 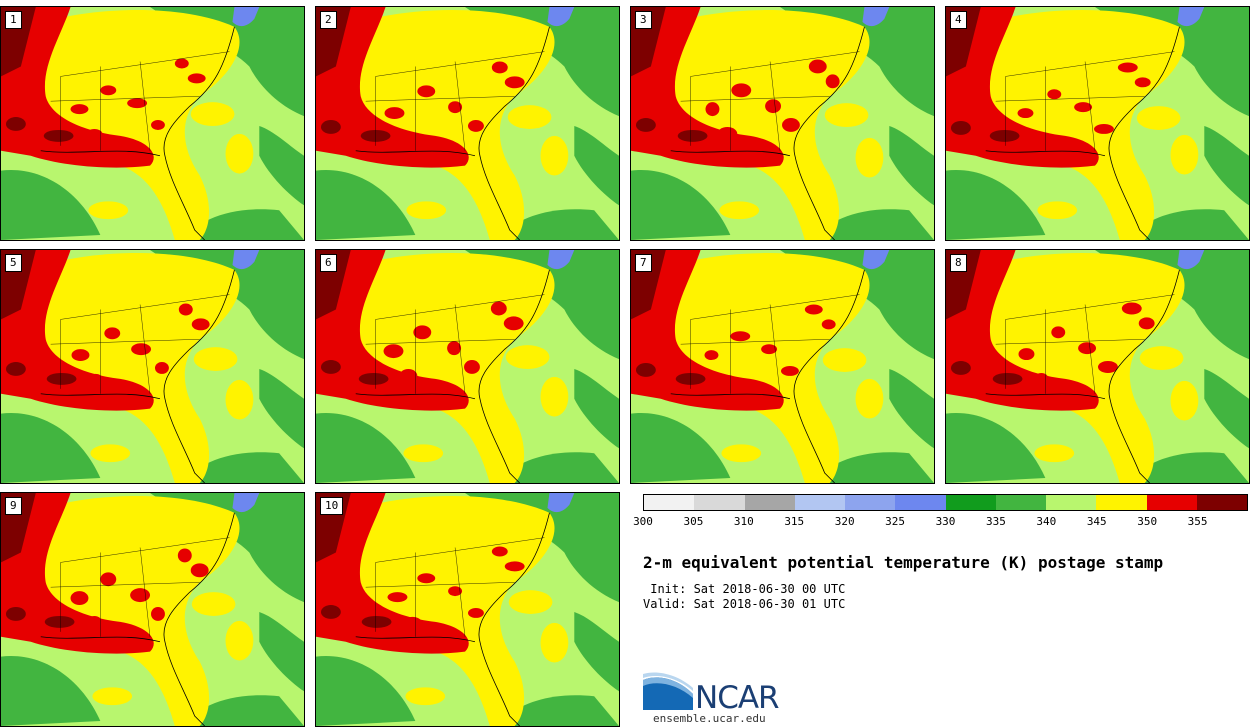 What do you see at coordinates (794, 521) in the screenshot?
I see `colorbar-tick-label: 315` at bounding box center [794, 521].